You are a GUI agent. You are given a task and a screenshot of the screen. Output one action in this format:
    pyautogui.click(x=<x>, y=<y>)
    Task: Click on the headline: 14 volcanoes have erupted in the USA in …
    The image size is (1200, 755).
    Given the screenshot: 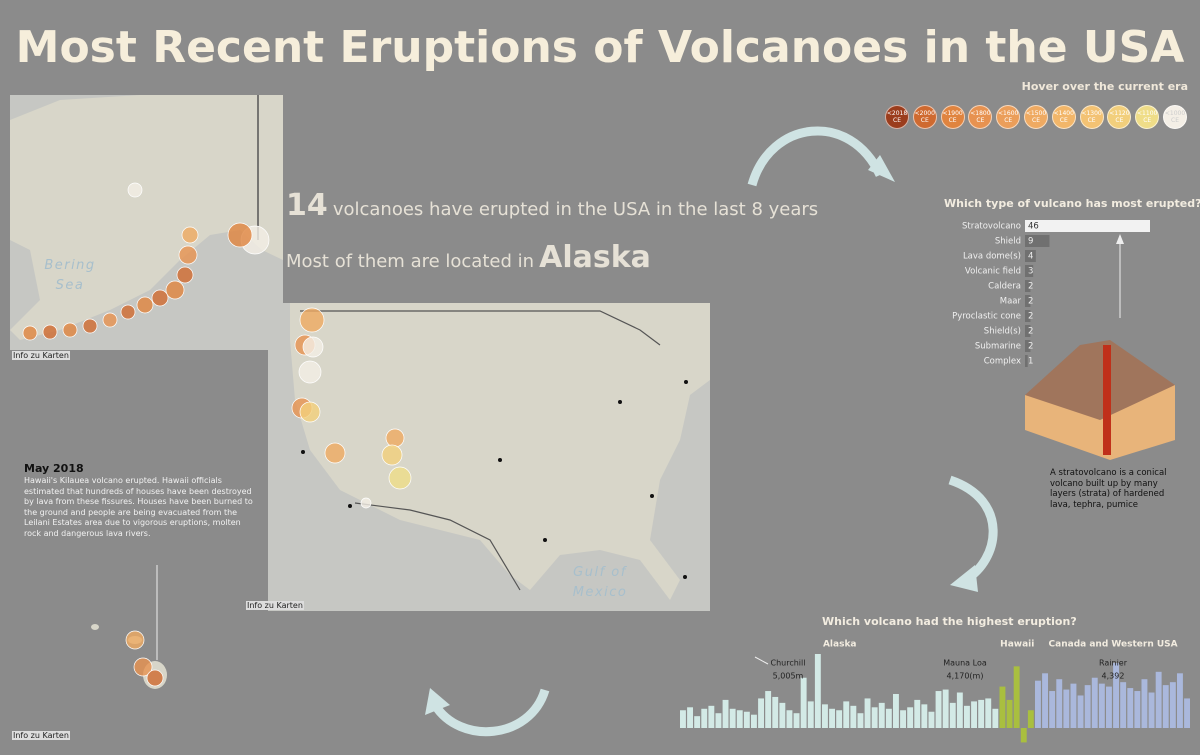 What is the action you would take?
    pyautogui.click(x=552, y=205)
    